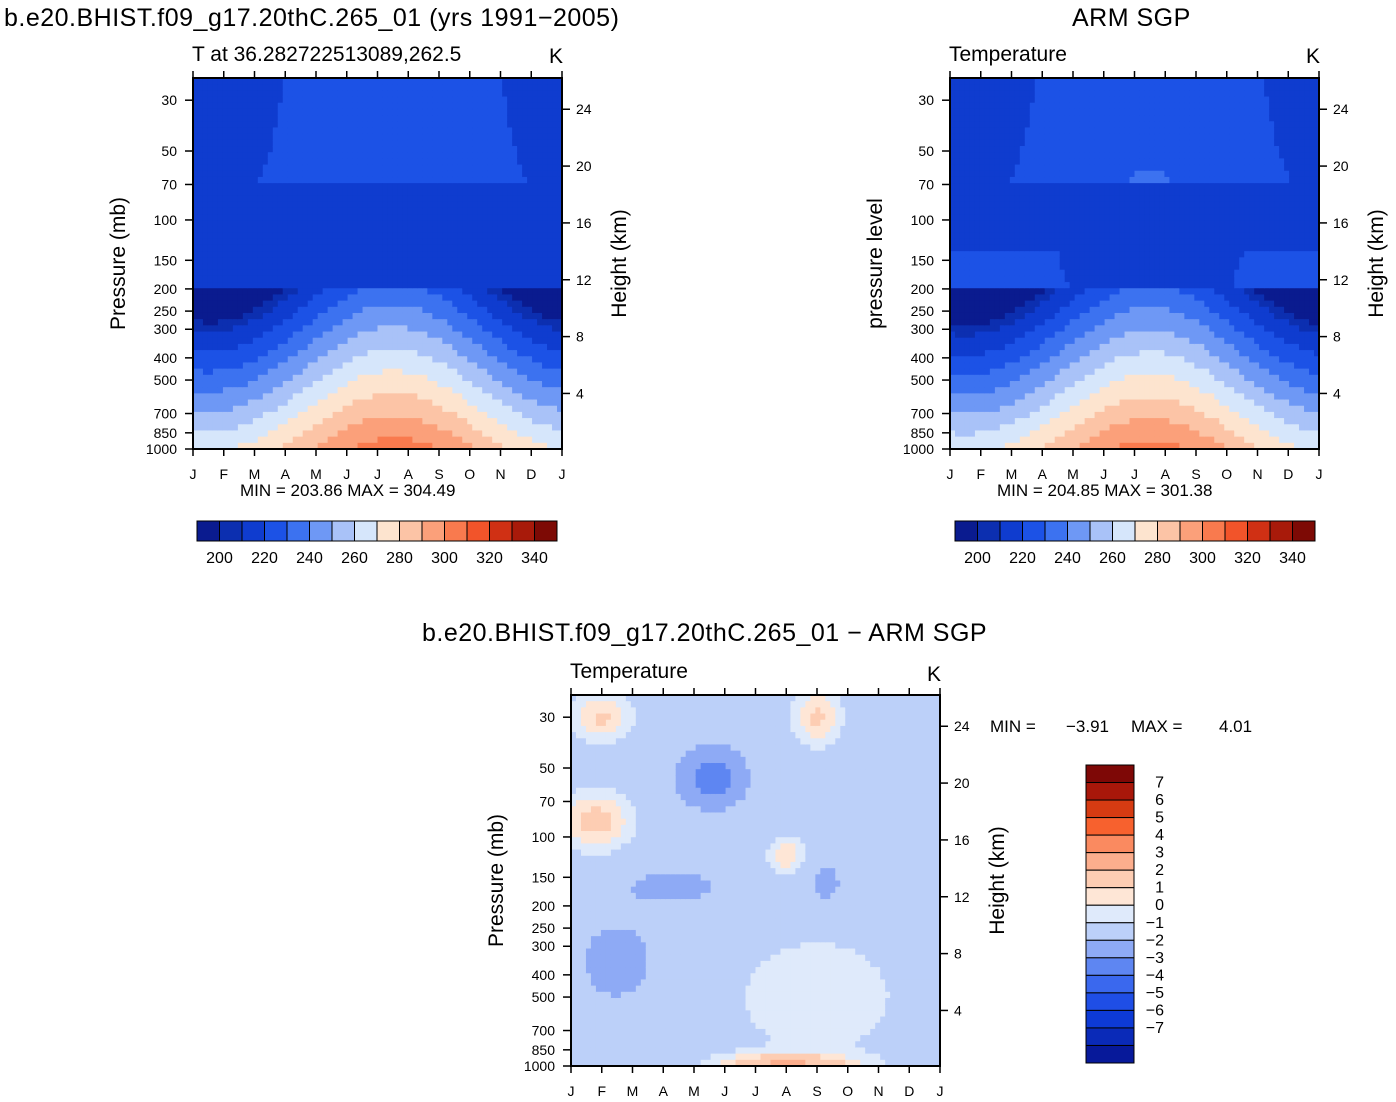  What do you see at coordinates (629, 671) in the screenshot?
I see `diff-subtitle: Temperature` at bounding box center [629, 671].